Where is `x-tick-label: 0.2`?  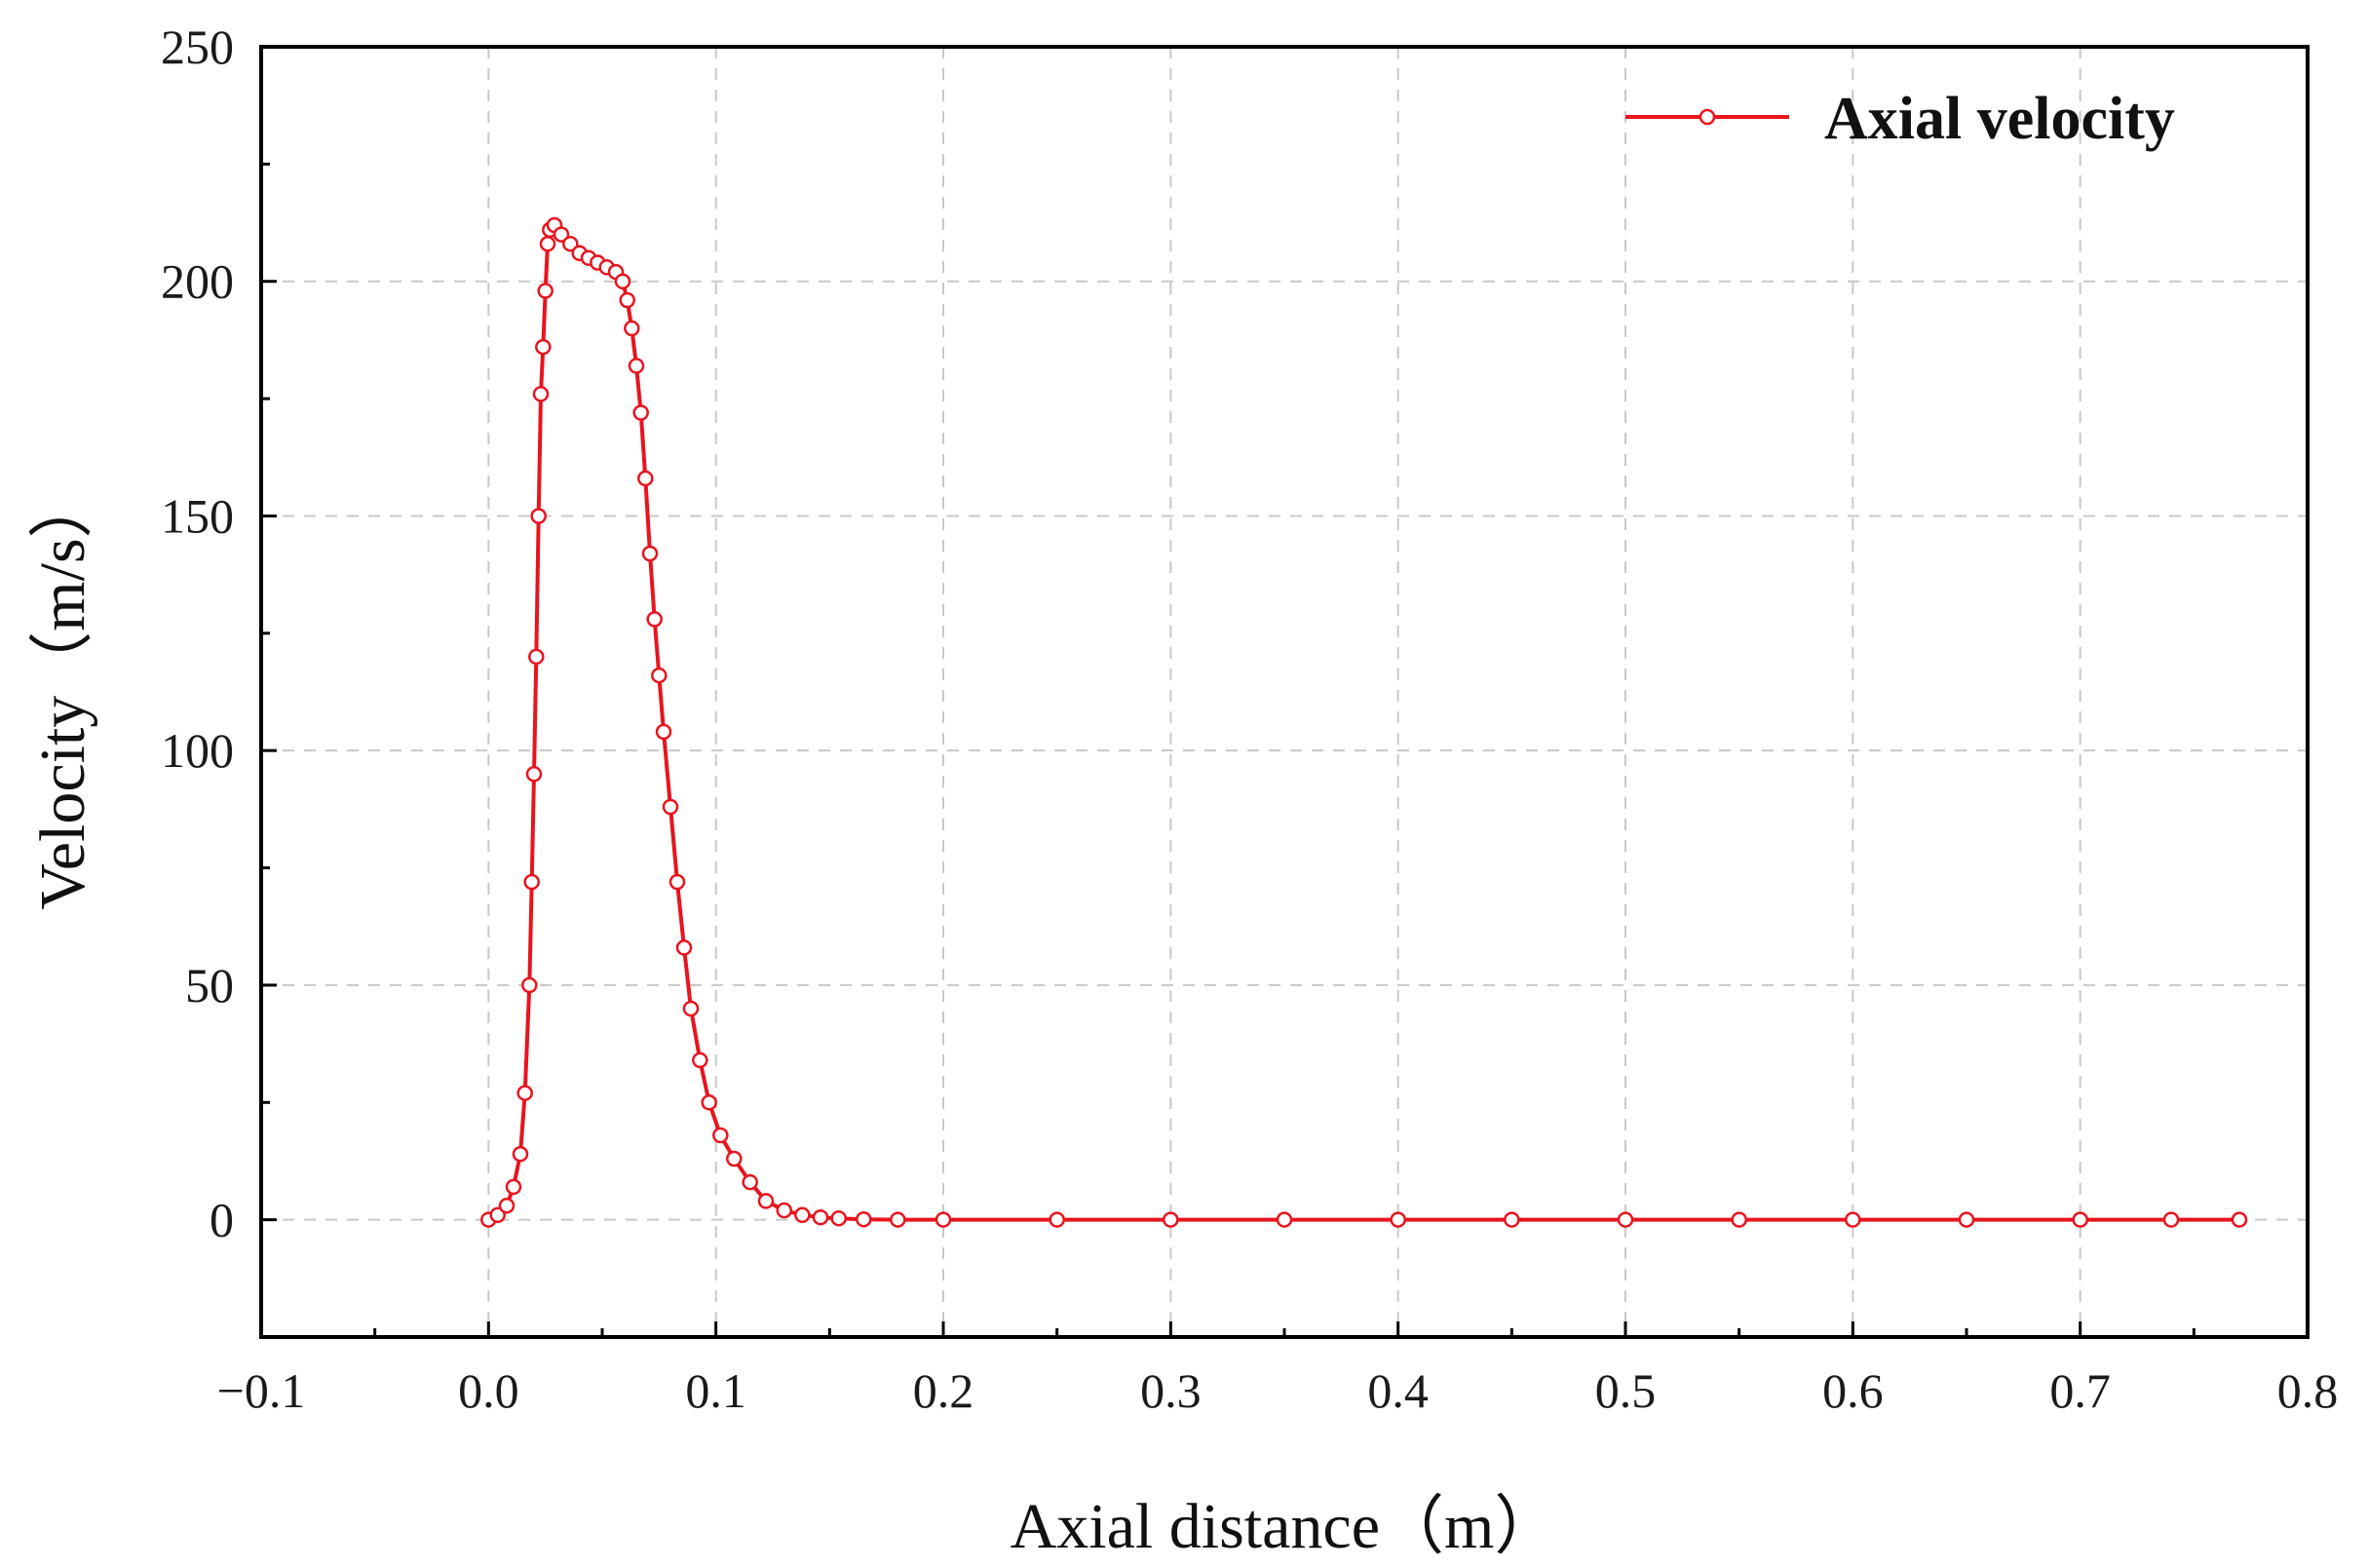
x-tick-label: 0.2 is located at coordinates (943, 1390).